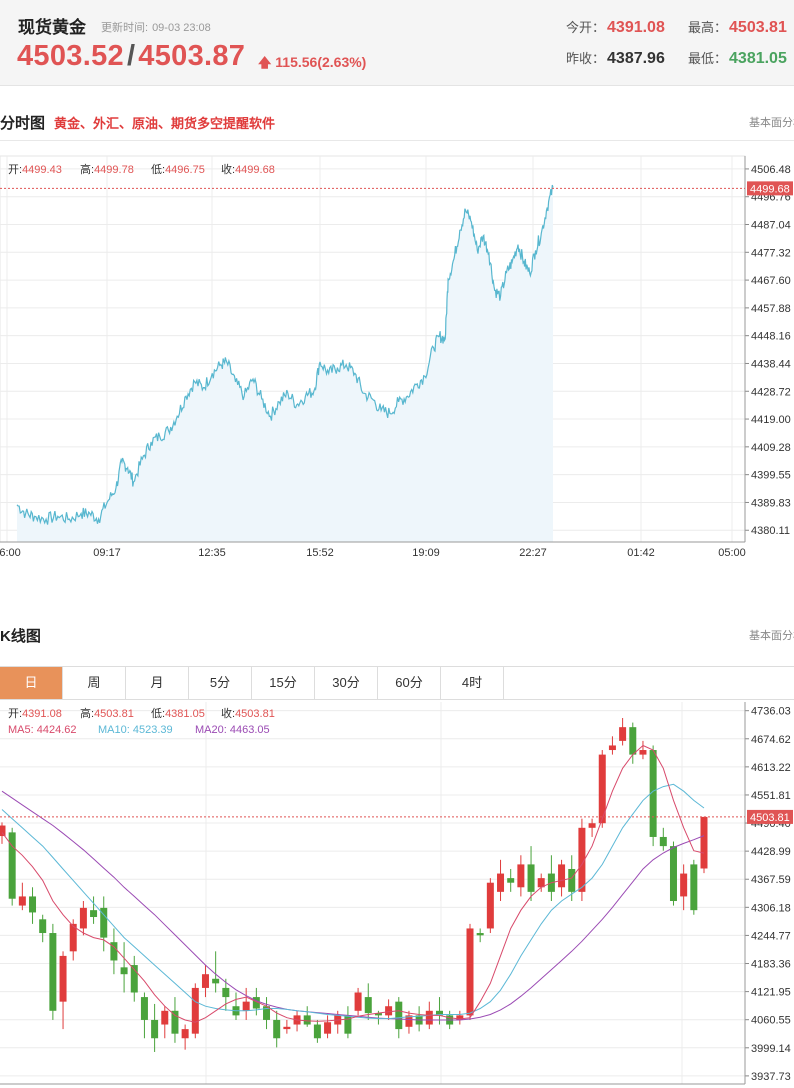 The width and height of the screenshot is (794, 1088). I want to click on y-tick-label: 4060.55, so click(771, 1021).